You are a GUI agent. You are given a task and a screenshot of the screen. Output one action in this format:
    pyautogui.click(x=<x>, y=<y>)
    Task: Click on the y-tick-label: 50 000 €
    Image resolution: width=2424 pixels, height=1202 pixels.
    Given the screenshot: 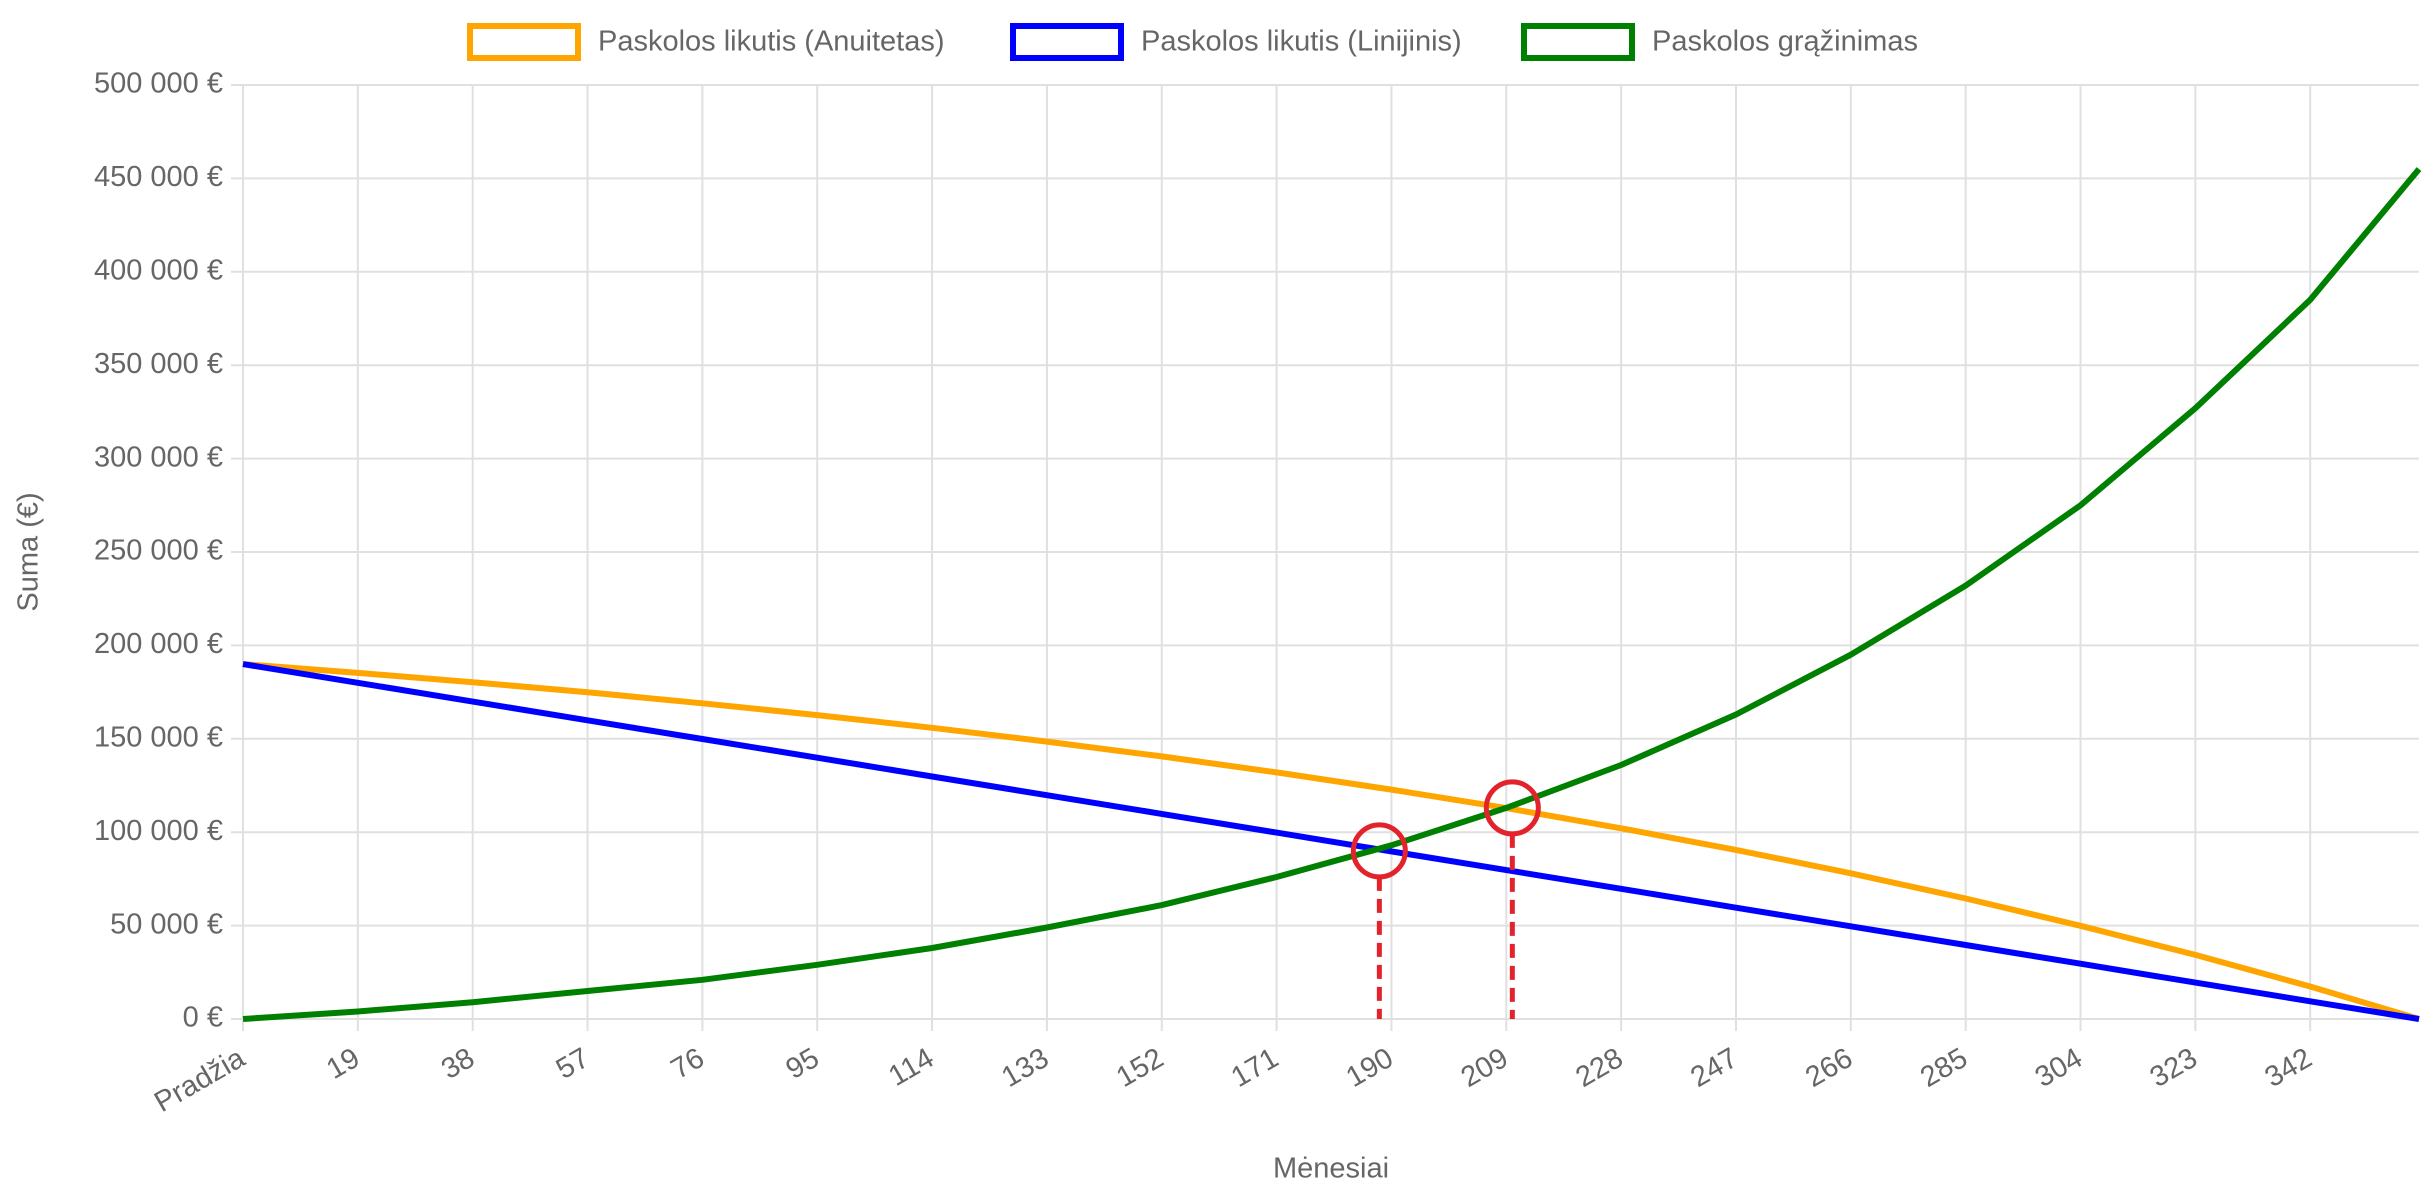 What is the action you would take?
    pyautogui.click(x=166, y=924)
    